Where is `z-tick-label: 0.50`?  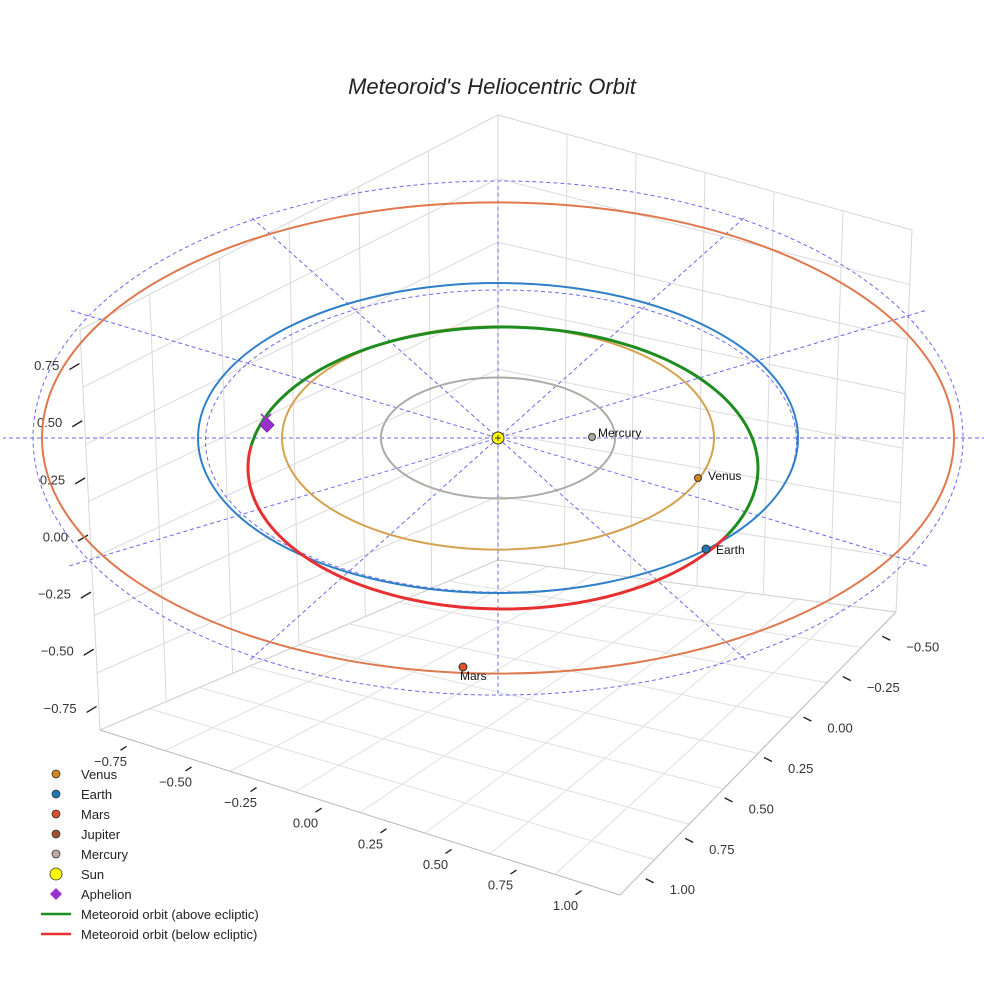
z-tick-label: 0.50 is located at coordinates (49, 422).